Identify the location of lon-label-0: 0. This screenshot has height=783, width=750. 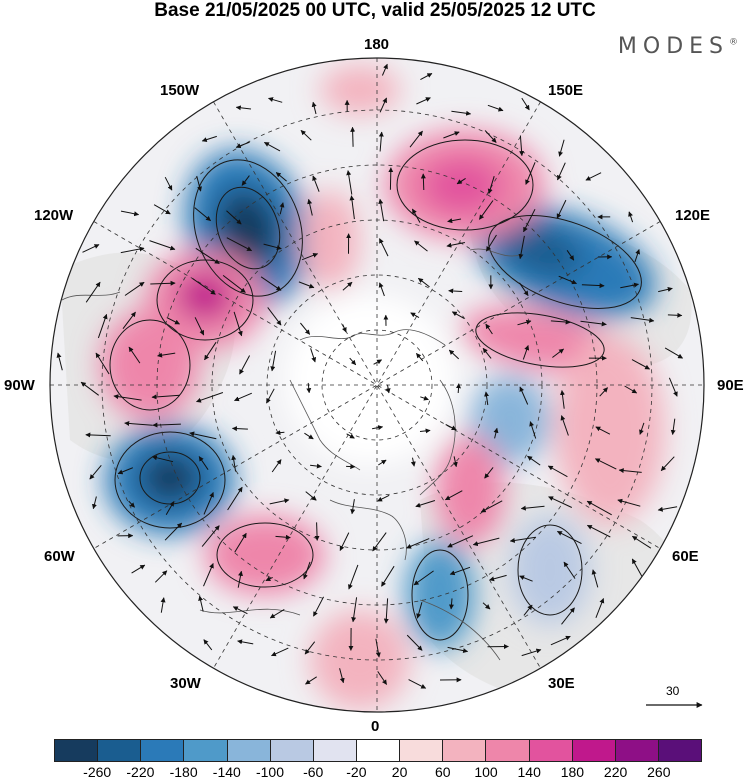
(375, 726).